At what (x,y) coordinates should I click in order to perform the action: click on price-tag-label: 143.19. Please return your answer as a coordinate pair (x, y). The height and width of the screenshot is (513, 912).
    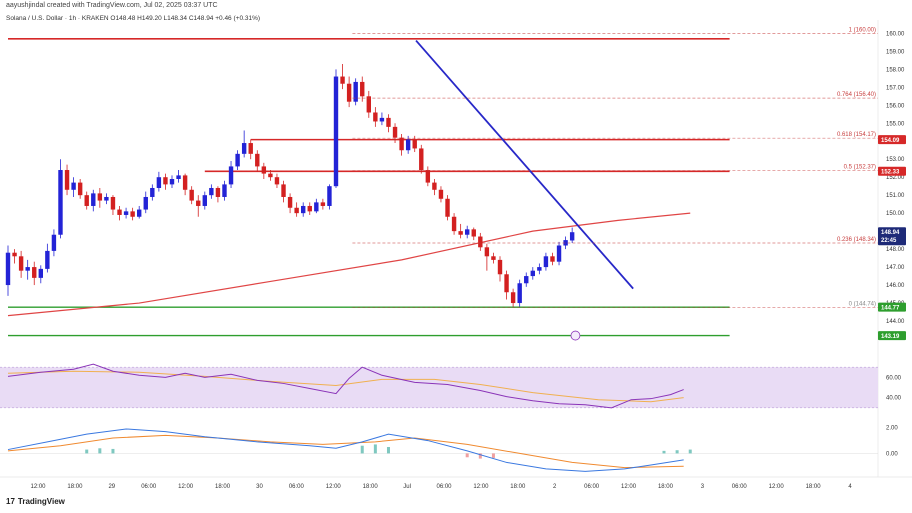
    Looking at the image, I should click on (890, 337).